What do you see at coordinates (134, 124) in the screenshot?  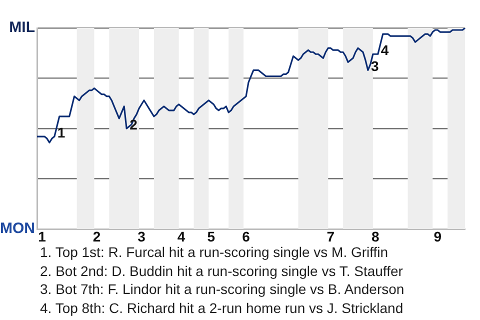 I see `annotation: 2` at bounding box center [134, 124].